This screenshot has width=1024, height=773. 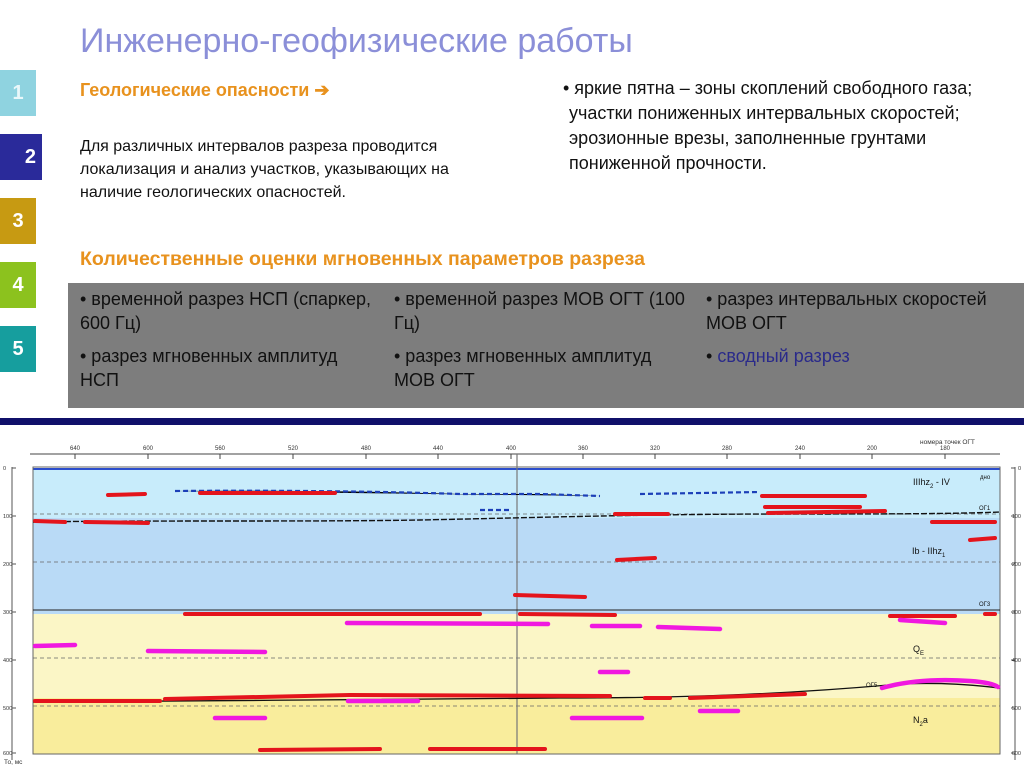 I want to click on tab-5: 5, so click(x=18, y=349).